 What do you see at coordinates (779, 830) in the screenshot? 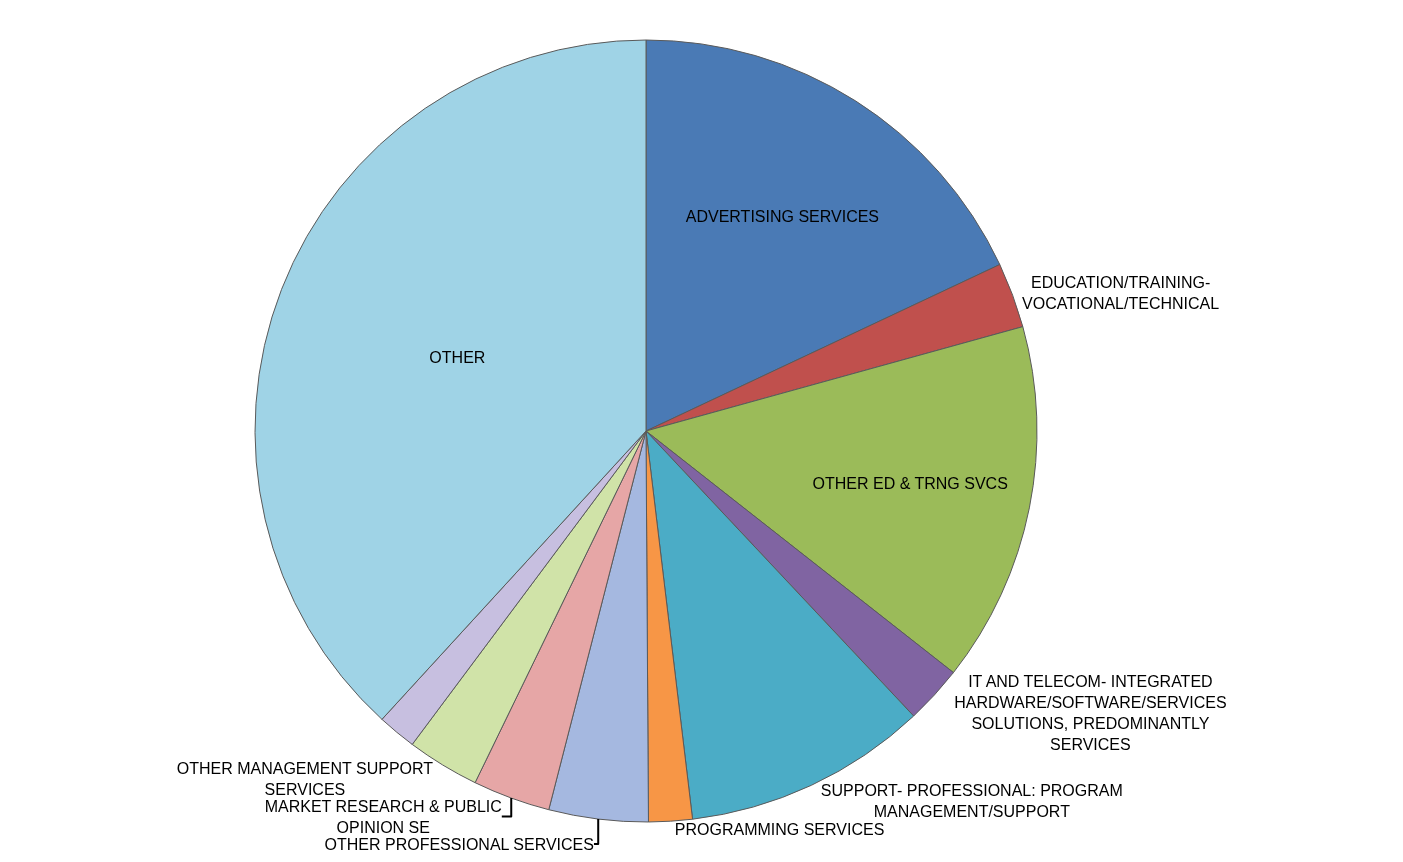
I see `slice-label: PROGRAMMING SERVICES` at bounding box center [779, 830].